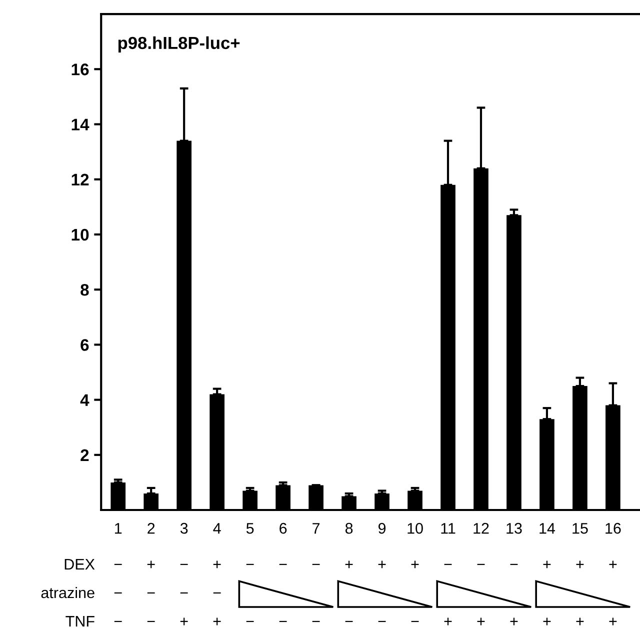  What do you see at coordinates (548, 528) in the screenshot?
I see `x-tick-label: 14` at bounding box center [548, 528].